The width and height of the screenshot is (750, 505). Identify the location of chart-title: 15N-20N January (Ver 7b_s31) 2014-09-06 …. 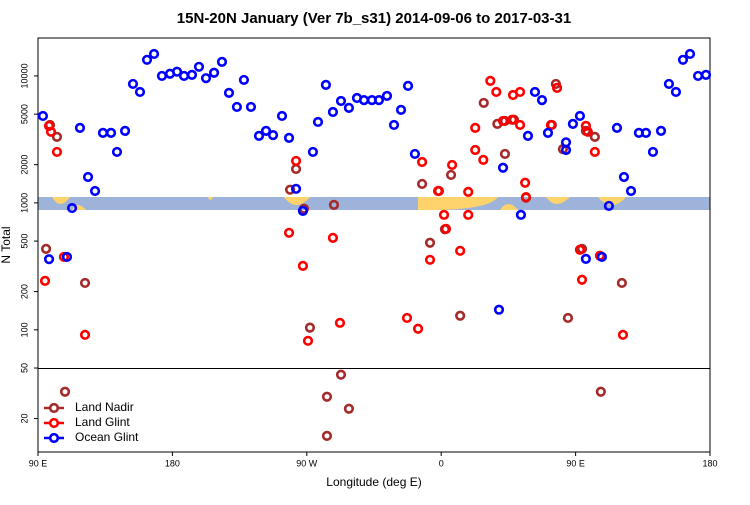
(374, 18).